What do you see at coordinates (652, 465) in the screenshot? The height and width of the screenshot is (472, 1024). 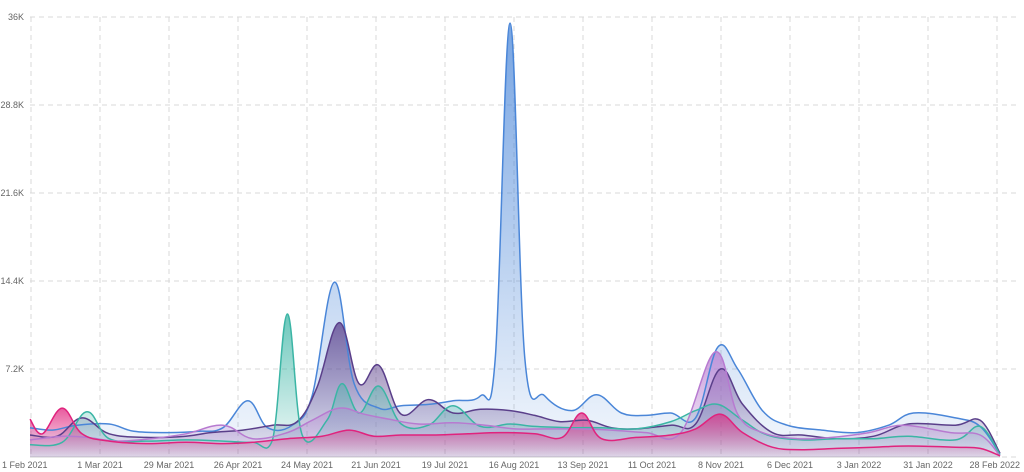 I see `x-tick-label: 11 Oct 2021` at bounding box center [652, 465].